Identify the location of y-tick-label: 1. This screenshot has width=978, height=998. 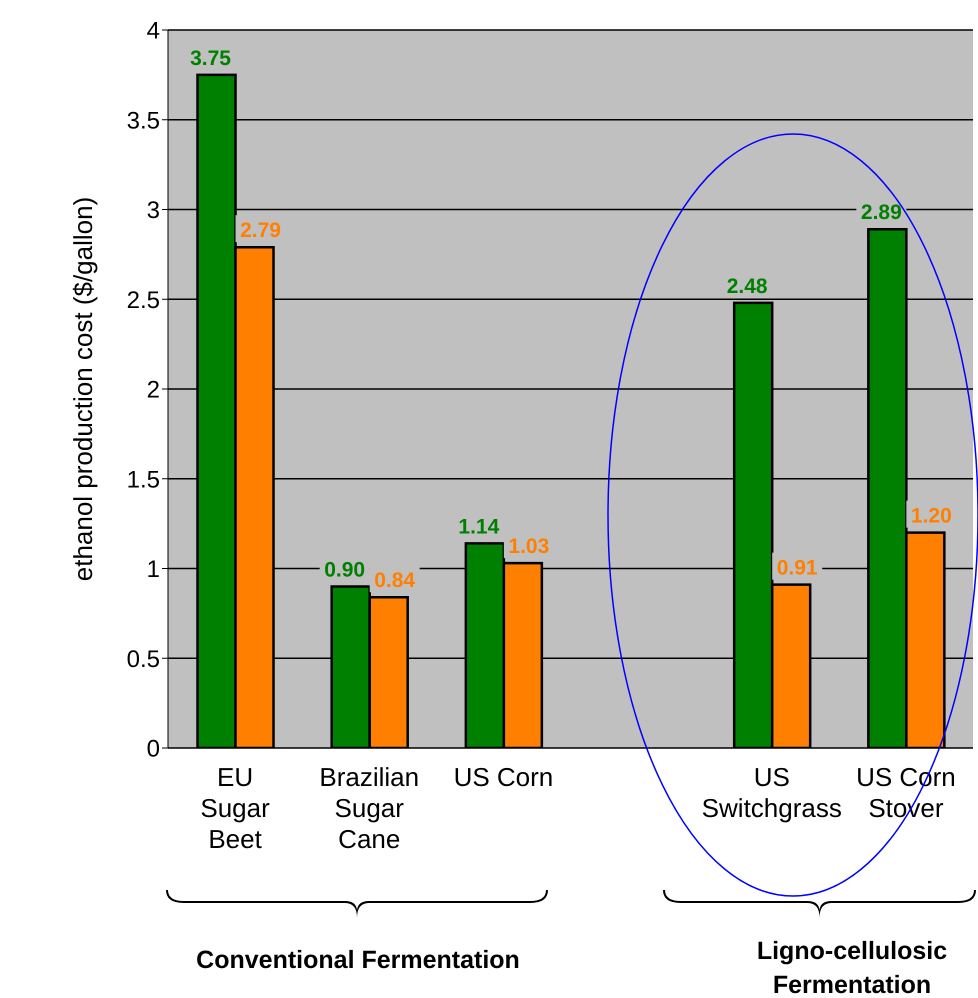
(153, 570).